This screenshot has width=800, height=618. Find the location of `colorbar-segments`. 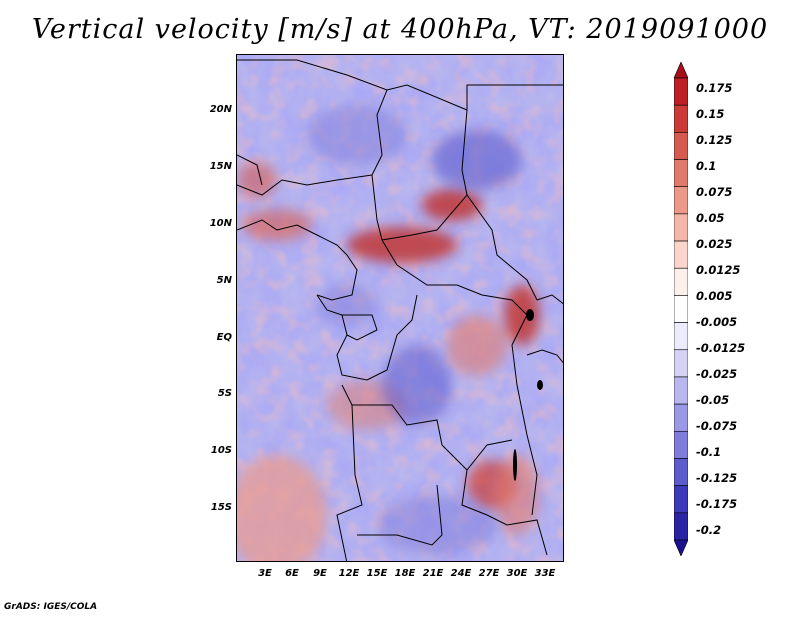

colorbar-segments is located at coordinates (681, 309).